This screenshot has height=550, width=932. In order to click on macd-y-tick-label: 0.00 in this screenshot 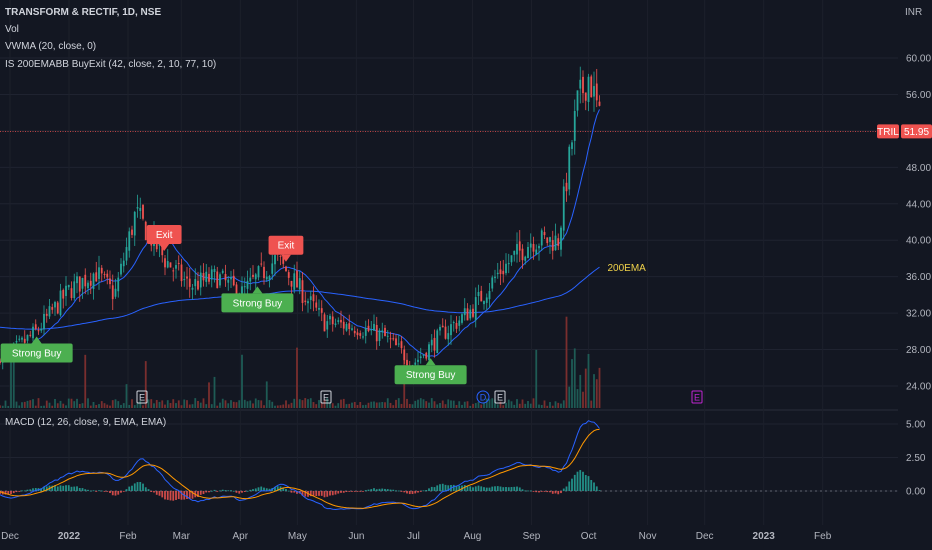, I will do `click(916, 492)`.